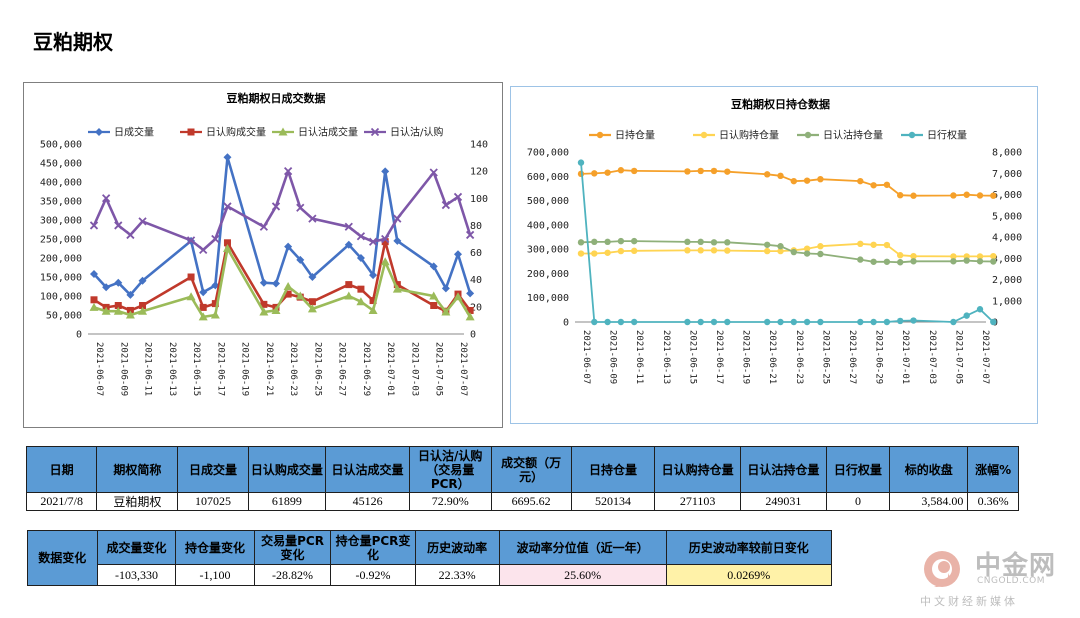  Describe the element at coordinates (929, 501) in the screenshot. I see `cell-underlying-close: 3,584.00` at that location.